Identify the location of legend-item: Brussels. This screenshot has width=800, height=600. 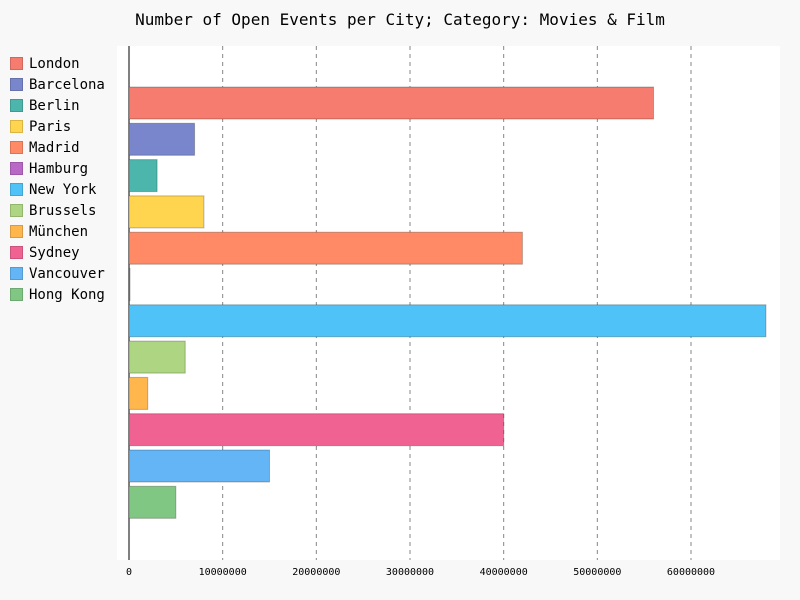
(57, 210).